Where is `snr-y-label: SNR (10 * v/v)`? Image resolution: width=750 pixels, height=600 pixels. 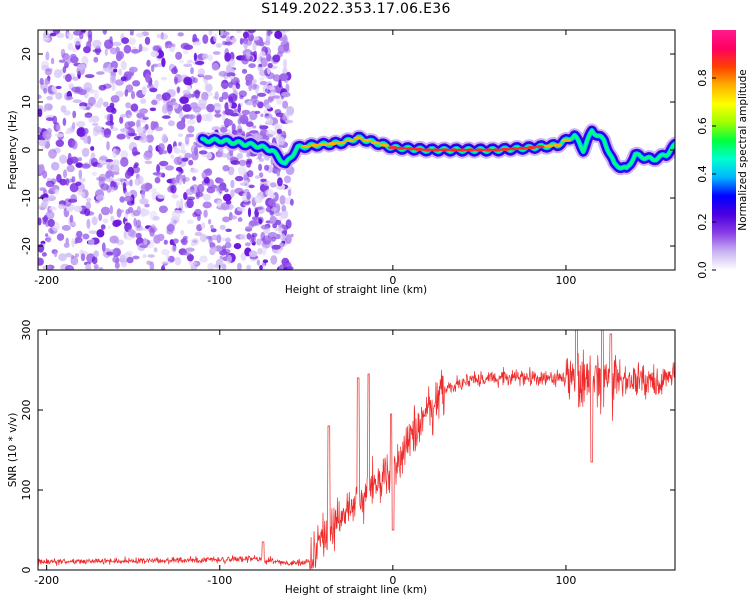
snr-y-label: SNR (10 * v/v) is located at coordinates (13, 450).